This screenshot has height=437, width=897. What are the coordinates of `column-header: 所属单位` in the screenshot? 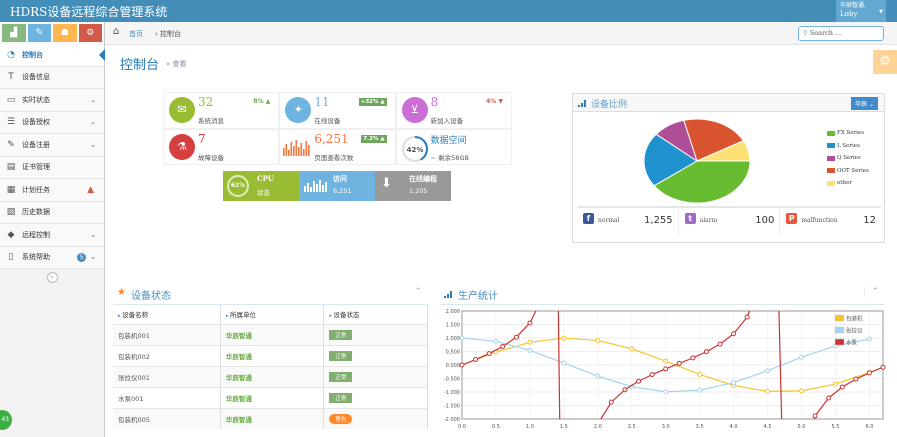 It's located at (272, 314).